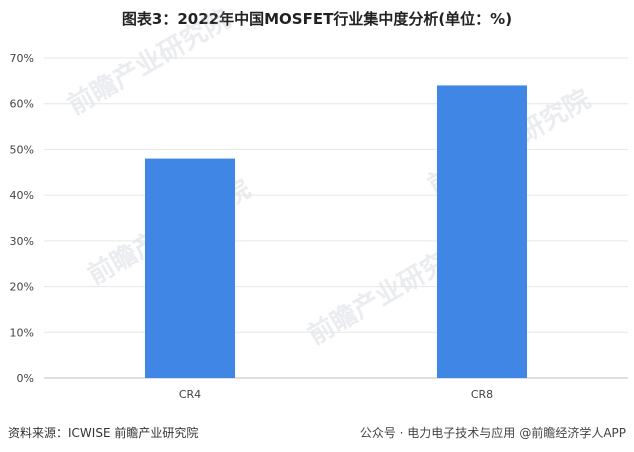 This screenshot has width=634, height=452. Describe the element at coordinates (22, 241) in the screenshot. I see `y-tick-label: 30%` at that location.